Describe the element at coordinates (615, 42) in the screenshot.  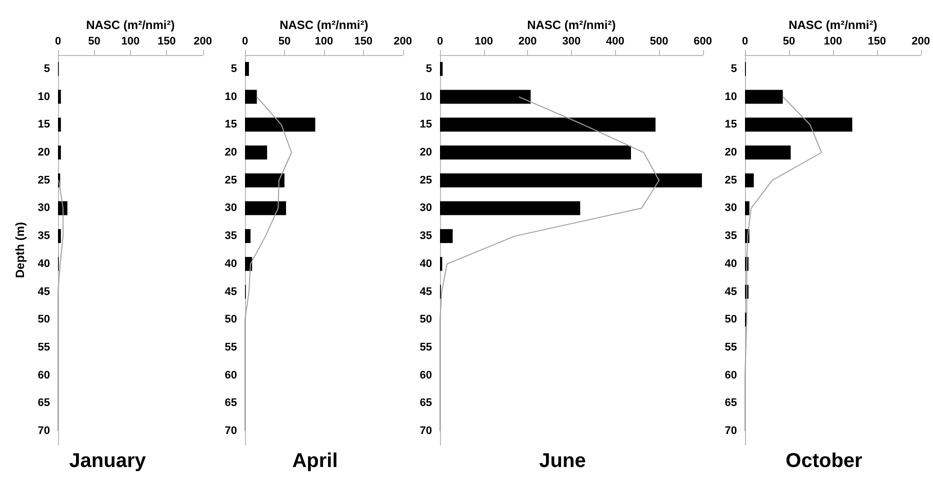
I see `x-tick-label: 400` at that location.